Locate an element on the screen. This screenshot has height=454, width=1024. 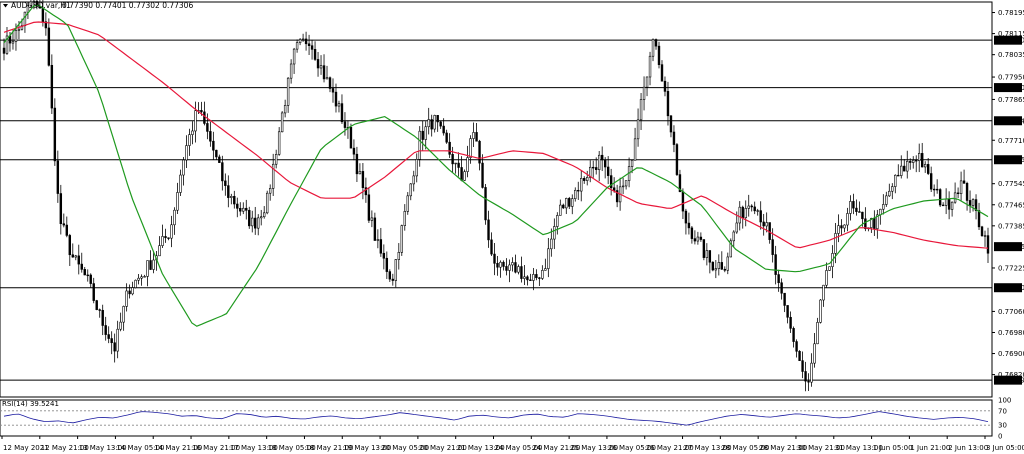
price-tick-label: 0.77865 is located at coordinates (1011, 100).